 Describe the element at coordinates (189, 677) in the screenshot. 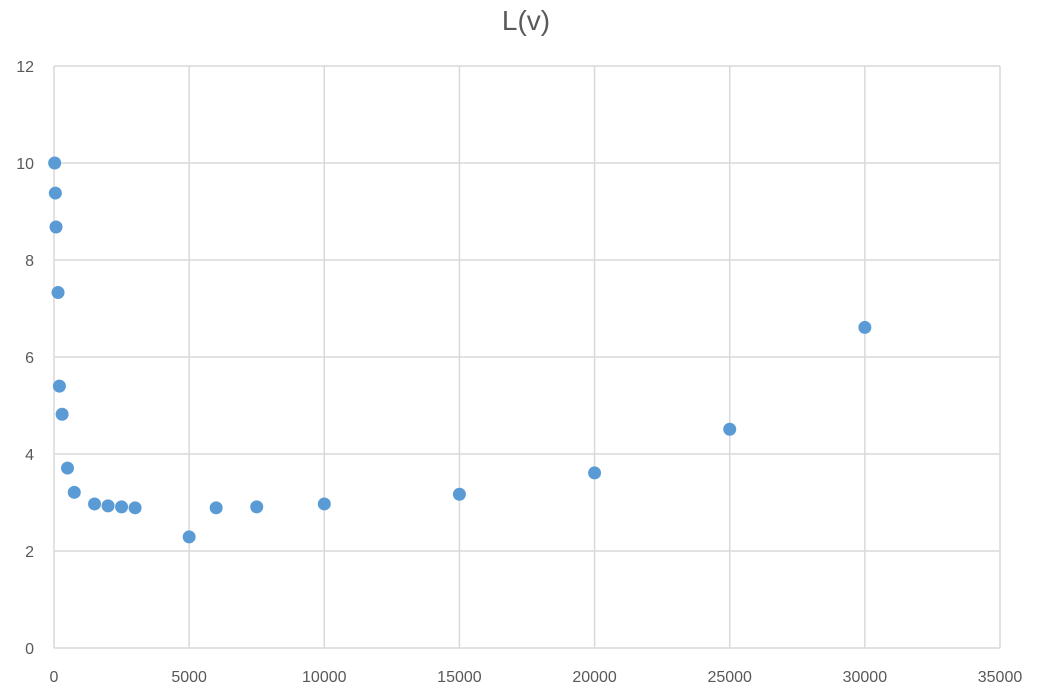

I see `x-tick-label: 5000` at that location.